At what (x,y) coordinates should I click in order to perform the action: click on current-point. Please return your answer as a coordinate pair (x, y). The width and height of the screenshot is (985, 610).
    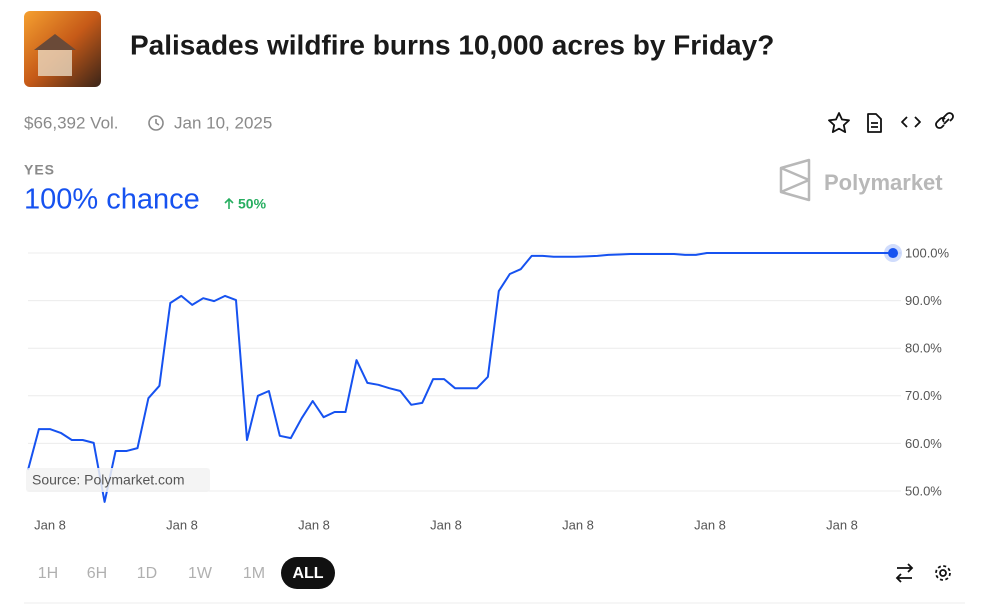
    Looking at the image, I should click on (893, 253).